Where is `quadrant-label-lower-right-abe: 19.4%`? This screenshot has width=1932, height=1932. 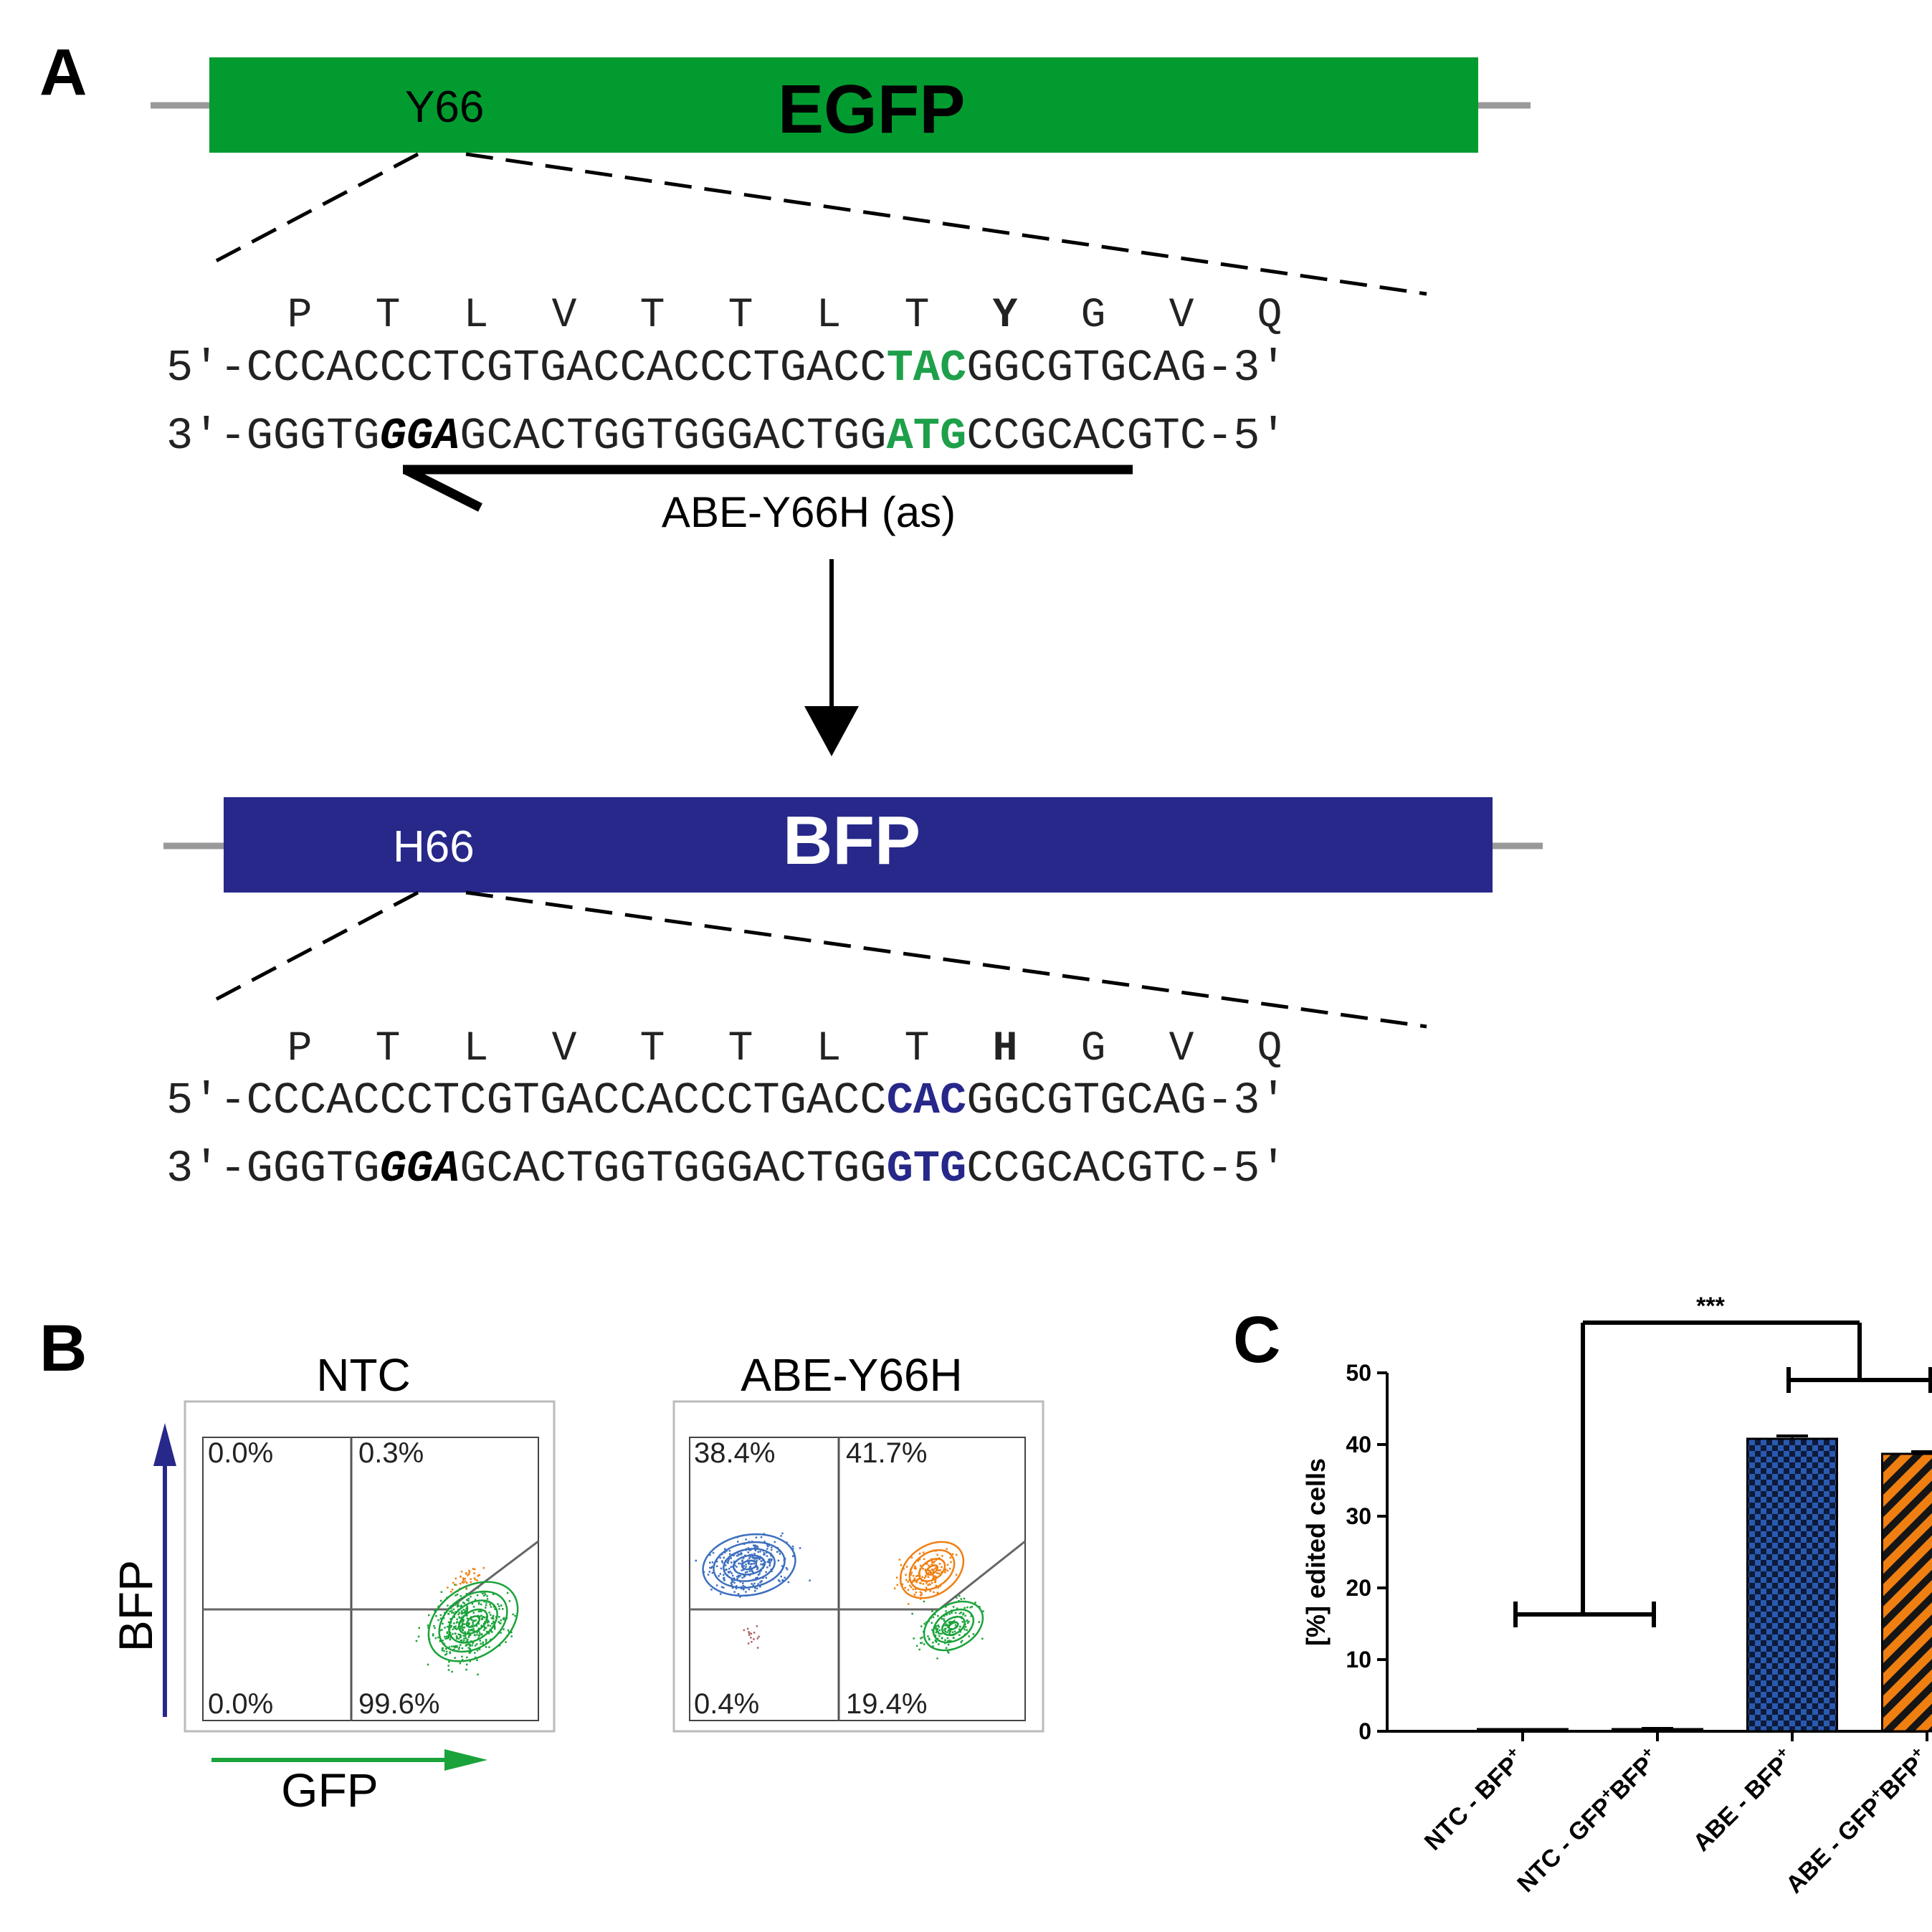 quadrant-label-lower-right-abe: 19.4% is located at coordinates (886, 1704).